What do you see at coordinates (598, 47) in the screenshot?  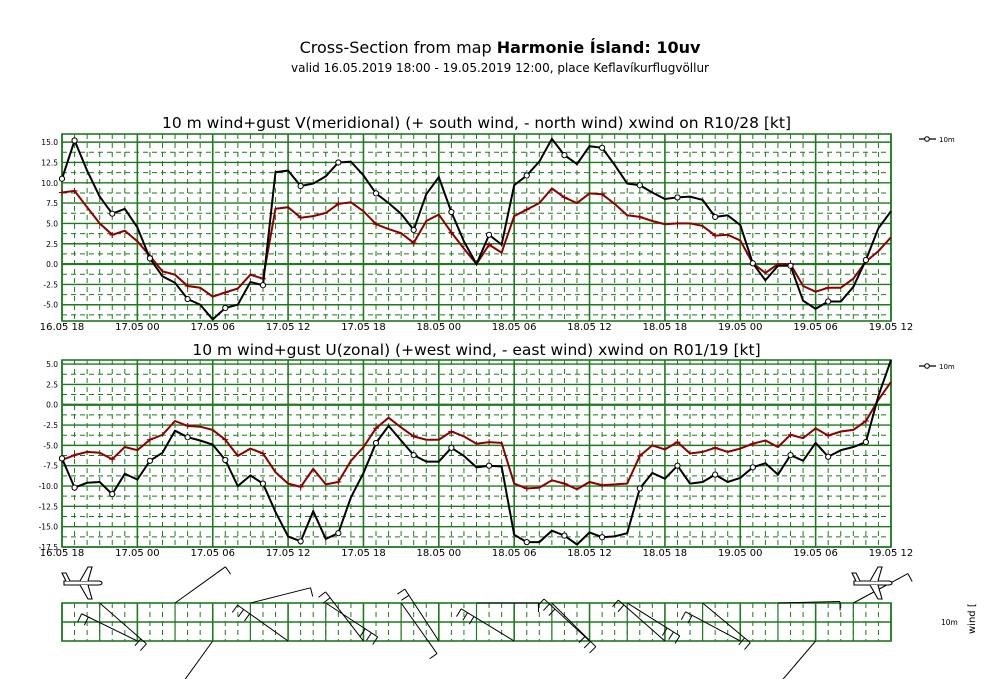 I see `title-bold: Harmonie Ísland: 10uv` at bounding box center [598, 47].